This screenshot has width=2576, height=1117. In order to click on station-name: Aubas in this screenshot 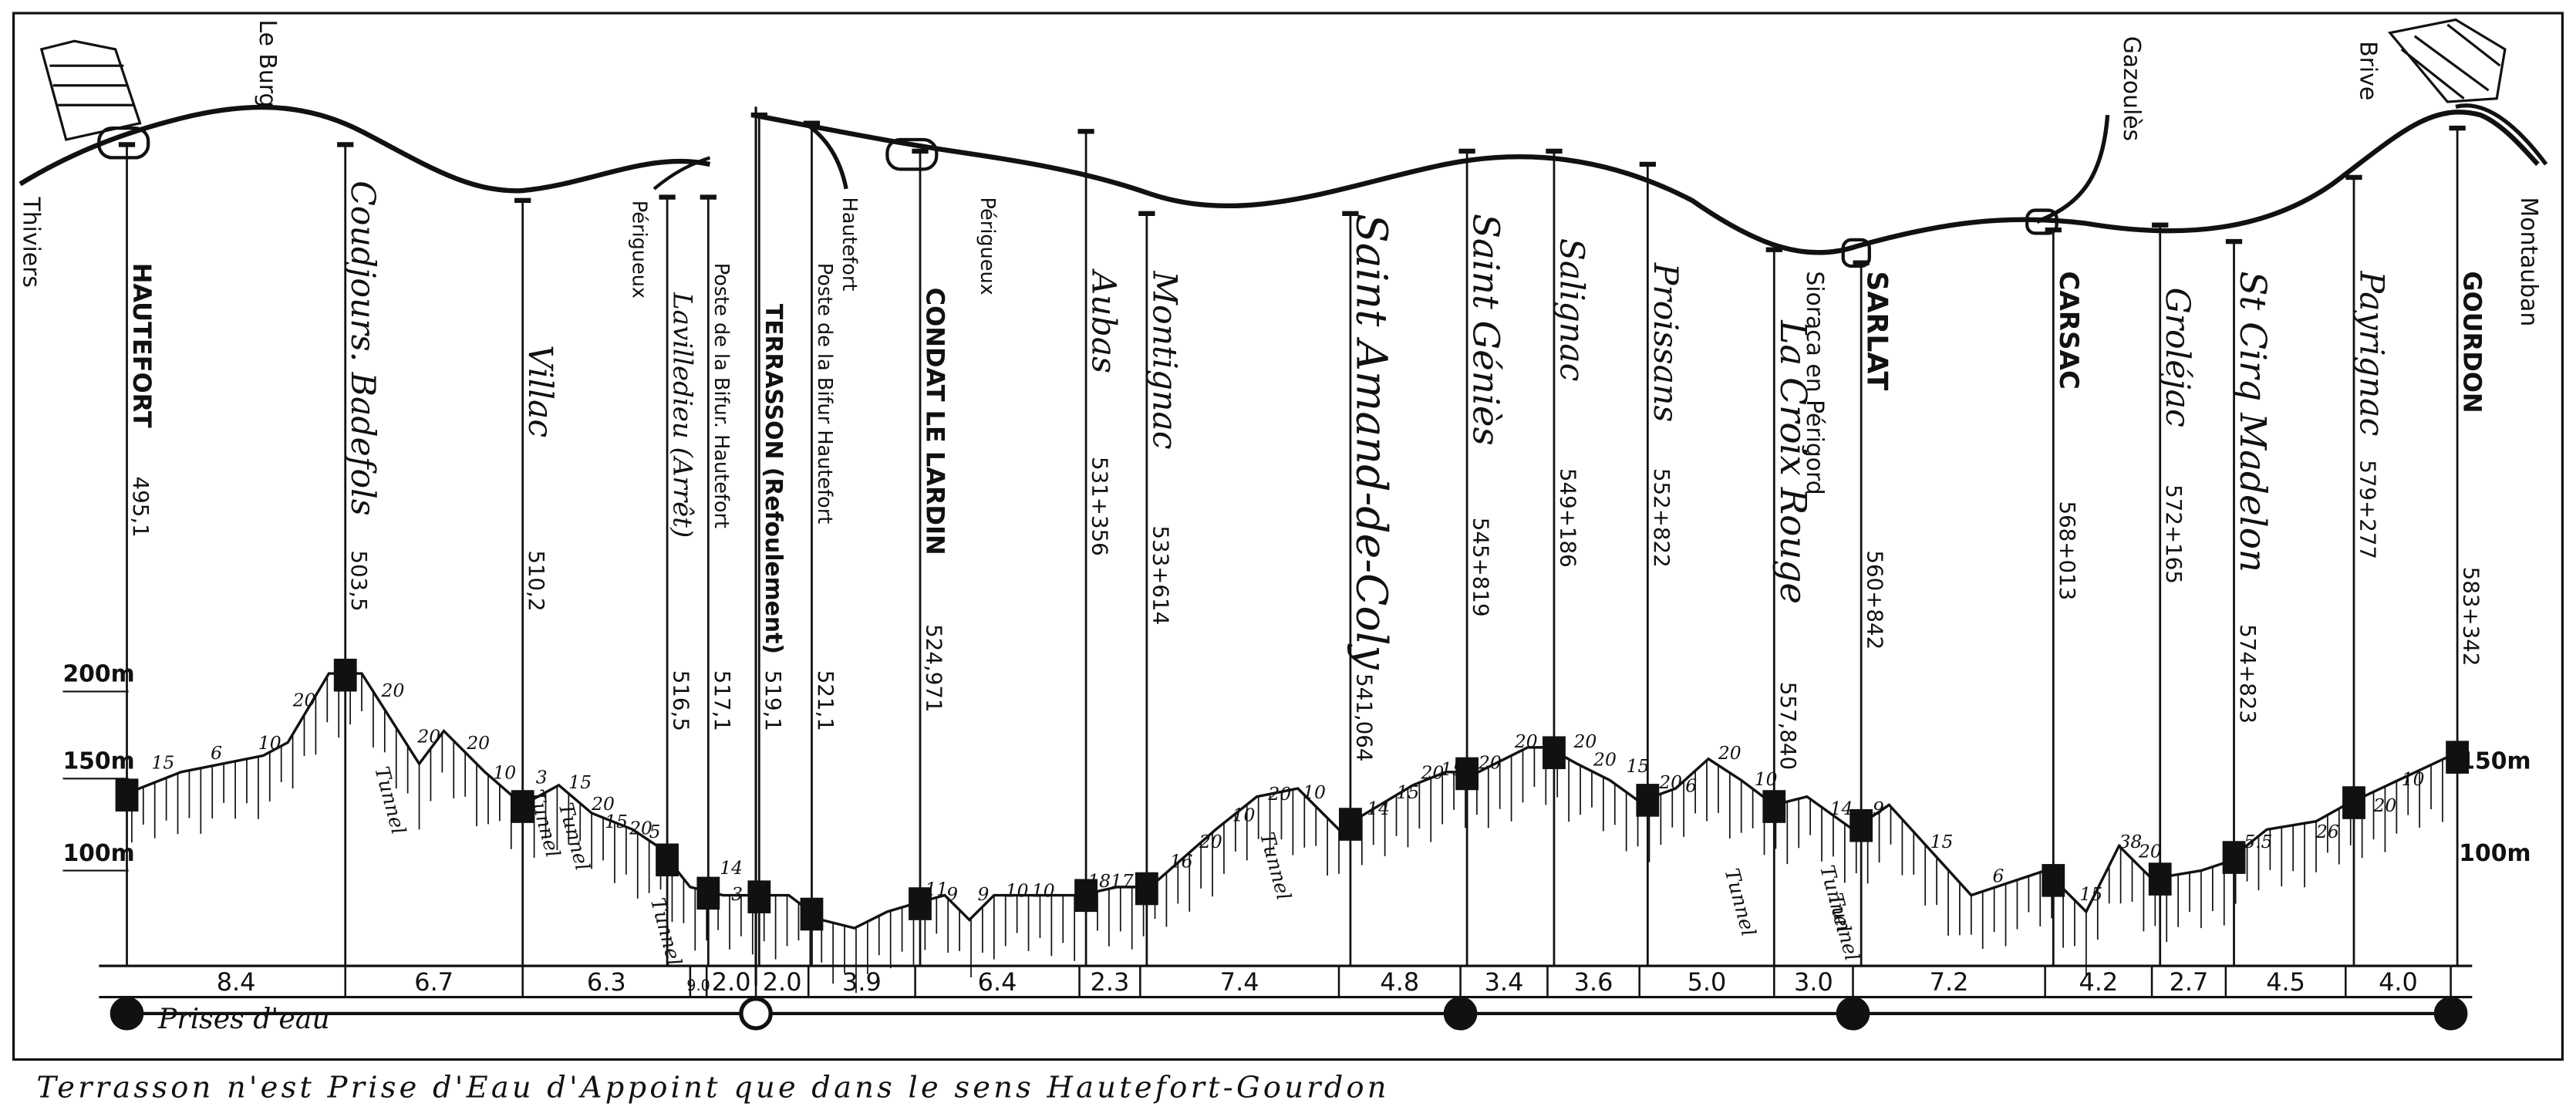, I will do `click(1103, 320)`.